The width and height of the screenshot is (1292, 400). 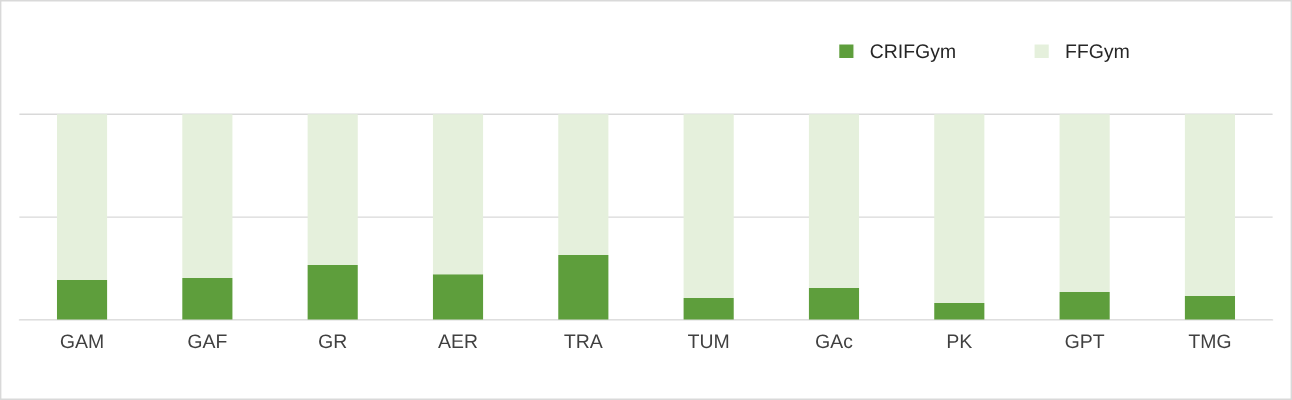 I want to click on x-tick-label: GPT, so click(x=1085, y=341).